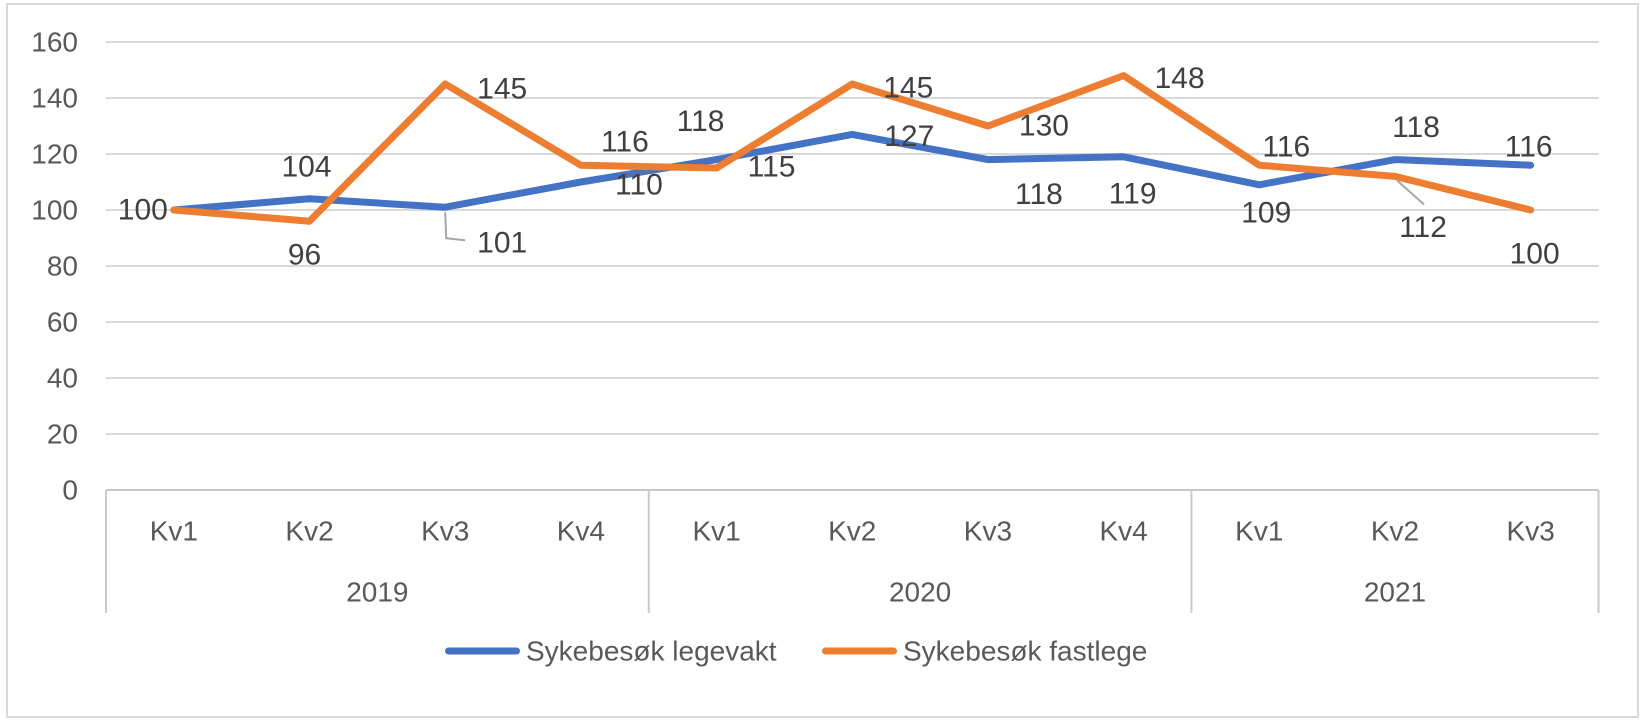  What do you see at coordinates (502, 243) in the screenshot?
I see `data-label-legevakt: 101` at bounding box center [502, 243].